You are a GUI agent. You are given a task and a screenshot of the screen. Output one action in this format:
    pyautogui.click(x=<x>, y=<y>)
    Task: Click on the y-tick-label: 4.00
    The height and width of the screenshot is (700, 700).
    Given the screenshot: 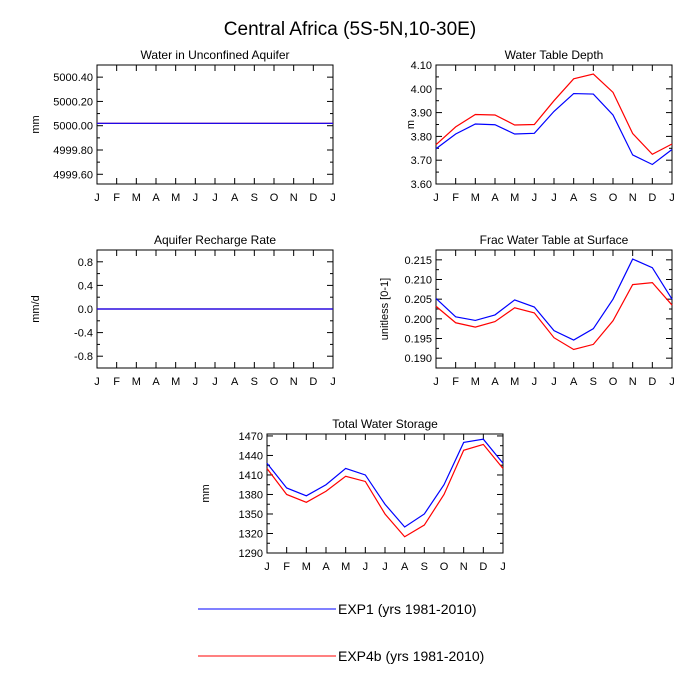 What is the action you would take?
    pyautogui.click(x=421, y=90)
    